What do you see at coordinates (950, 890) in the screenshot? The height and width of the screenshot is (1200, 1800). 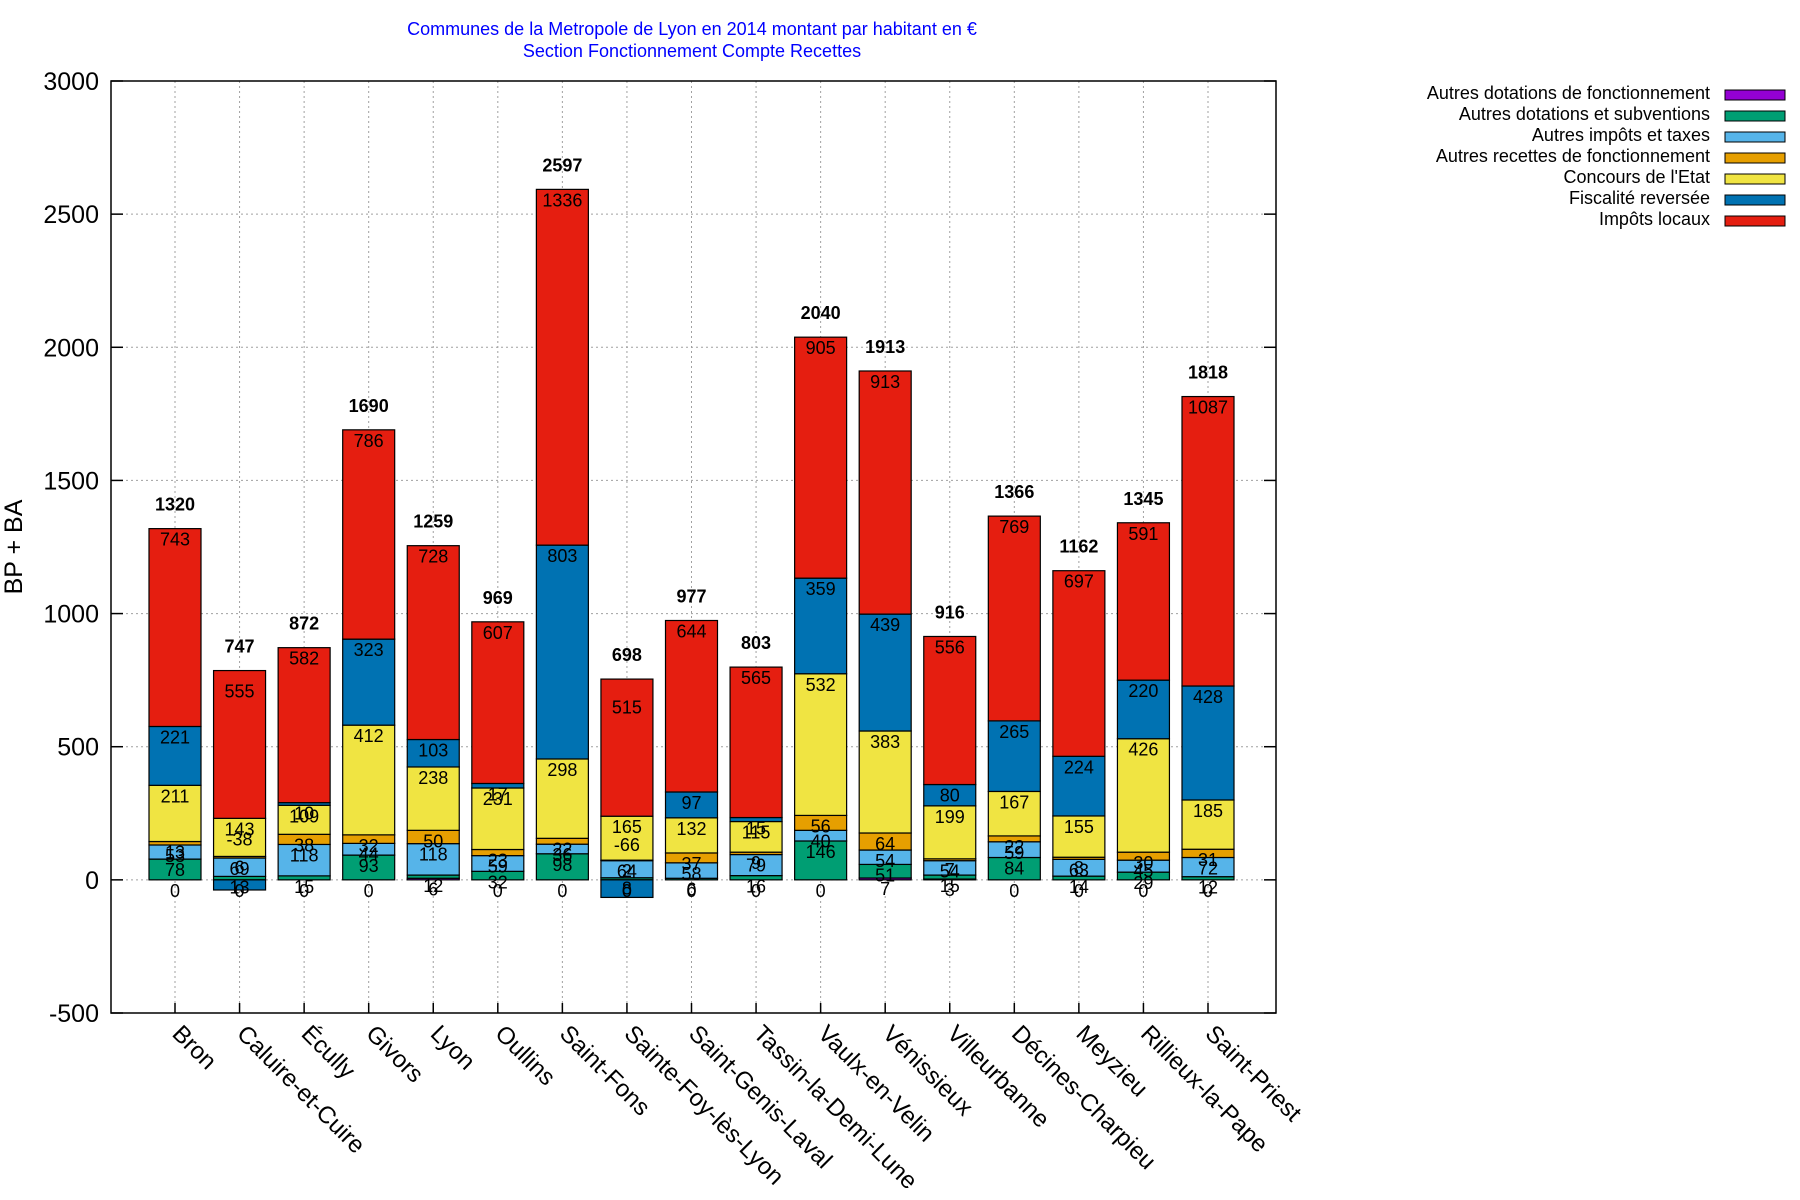 I see `segment-value-label: 3` at bounding box center [950, 890].